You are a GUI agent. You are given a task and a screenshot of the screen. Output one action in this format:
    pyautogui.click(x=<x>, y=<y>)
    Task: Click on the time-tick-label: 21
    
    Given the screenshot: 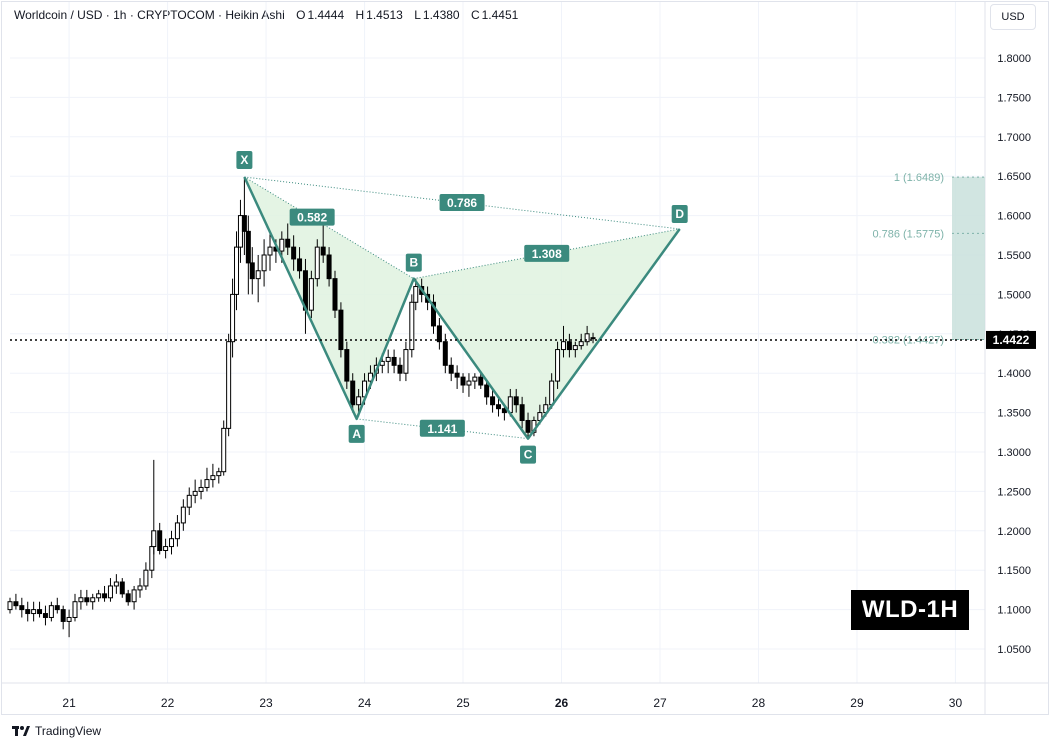 What is the action you would take?
    pyautogui.click(x=69, y=703)
    